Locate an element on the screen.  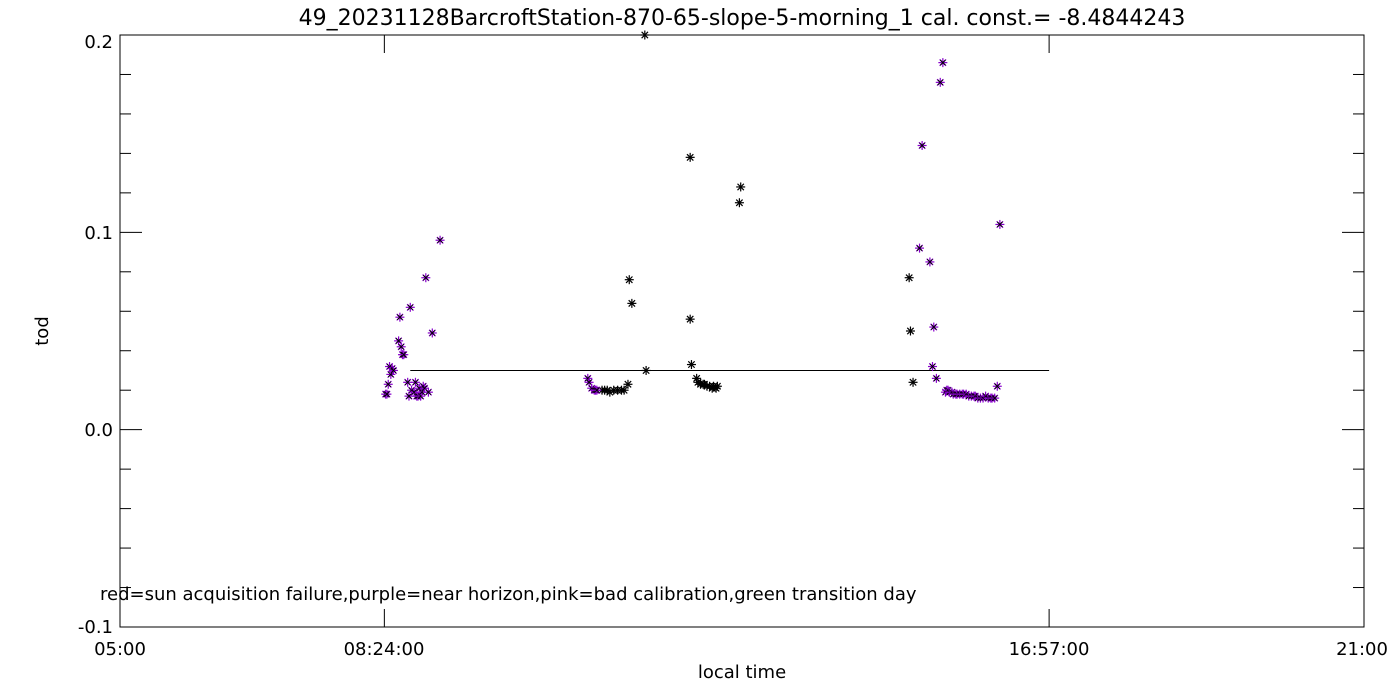
x-tick-label-2: 16:57:00 is located at coordinates (1049, 649).